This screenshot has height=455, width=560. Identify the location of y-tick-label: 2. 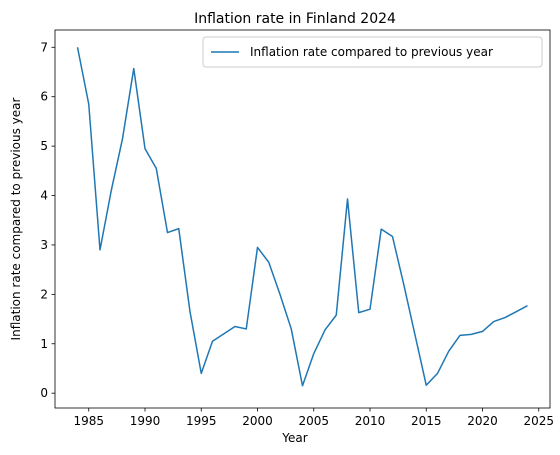
(44, 294).